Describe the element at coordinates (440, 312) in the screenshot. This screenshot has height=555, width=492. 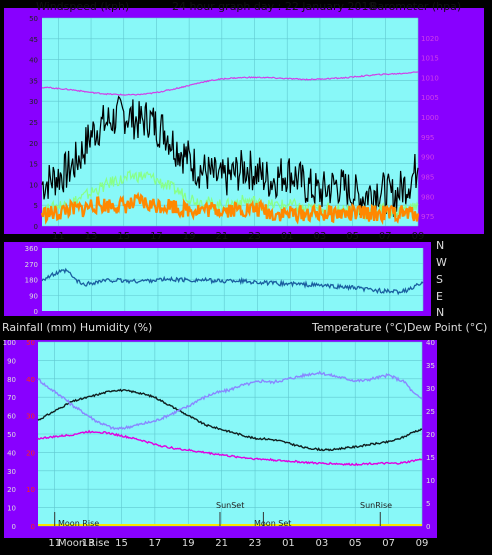
I see `compass-n-bottom: N` at that location.